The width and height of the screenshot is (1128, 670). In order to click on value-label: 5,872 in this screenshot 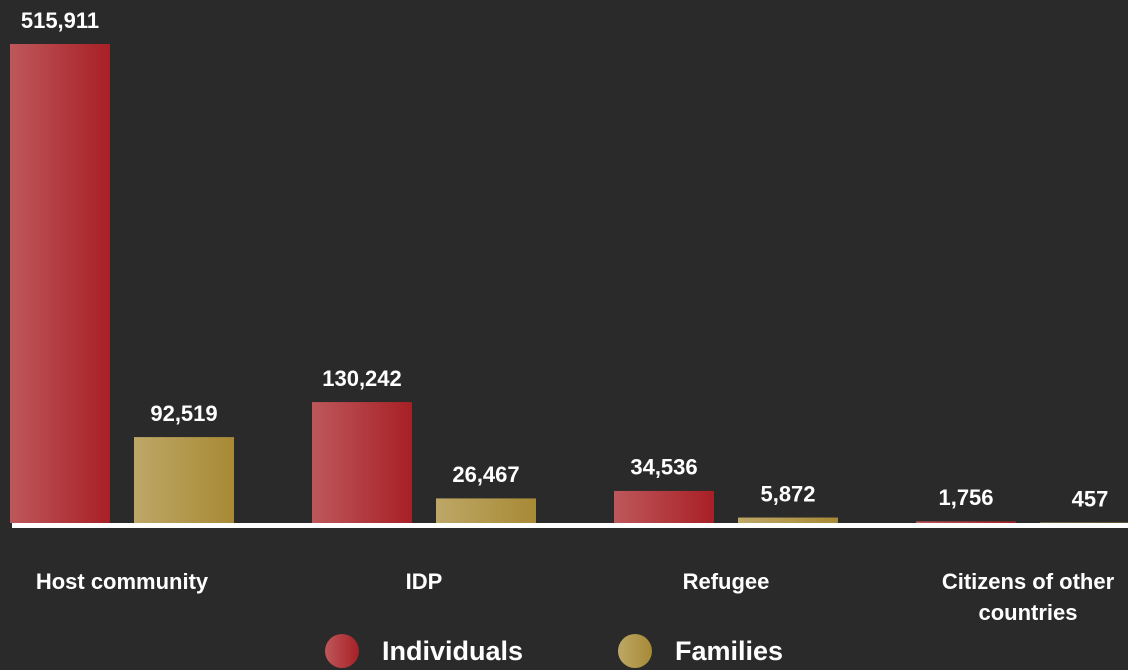, I will do `click(787, 493)`.